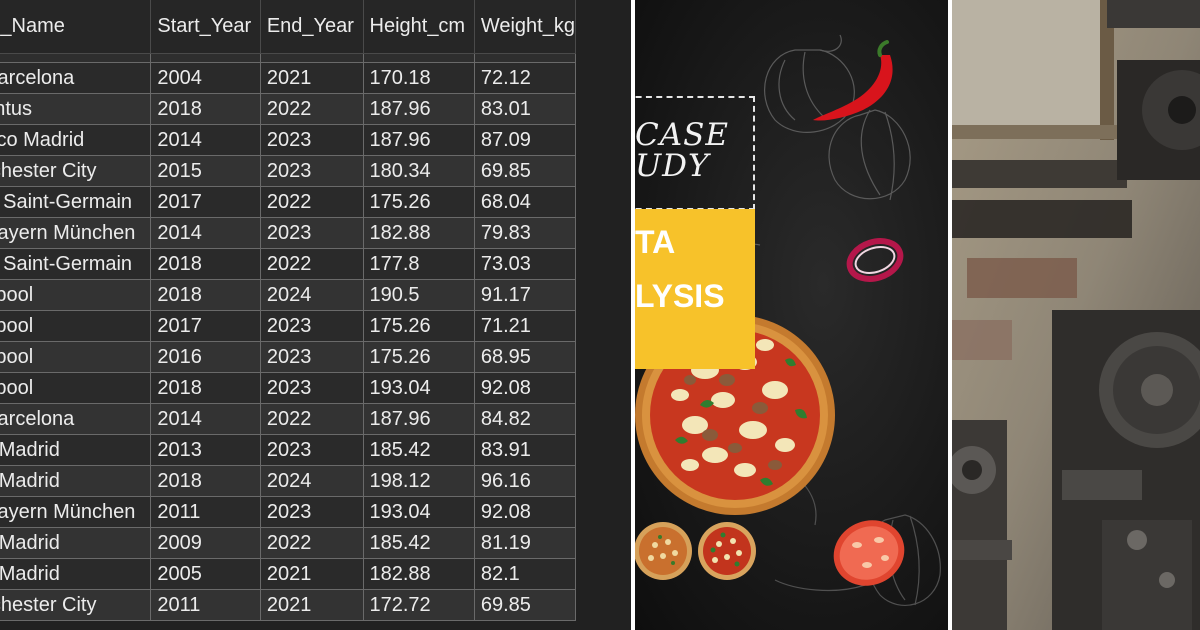 Image resolution: width=1200 pixels, height=630 pixels. I want to click on column-header-start-year: Start_Year, so click(205, 27).